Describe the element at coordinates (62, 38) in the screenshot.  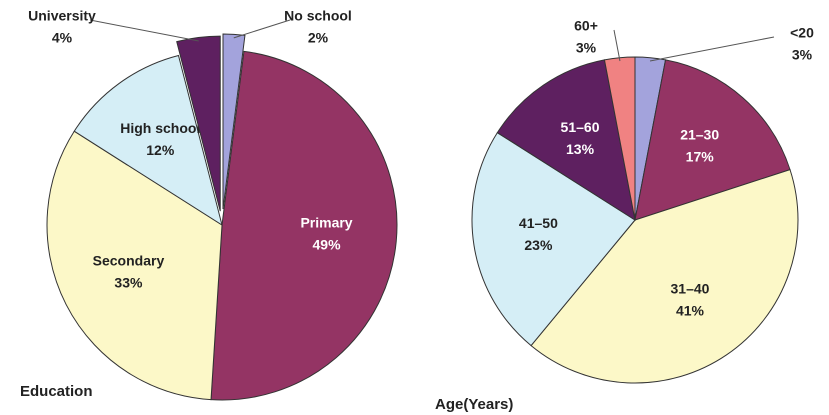
I see `value-label: 4%` at that location.